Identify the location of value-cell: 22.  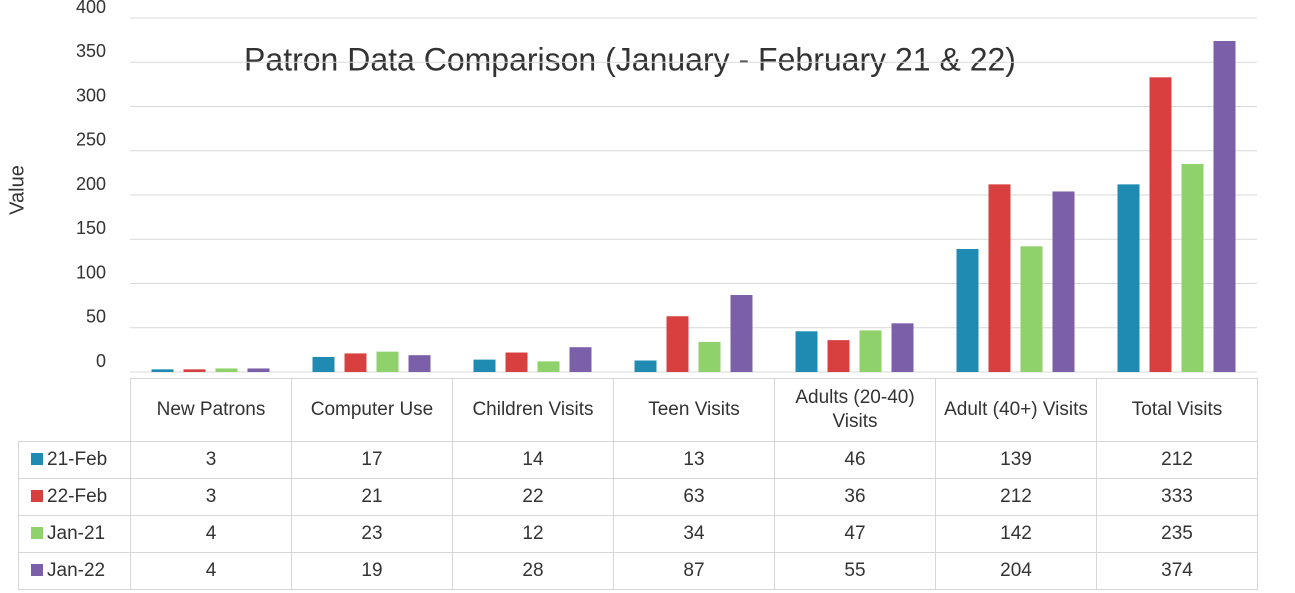
(533, 497).